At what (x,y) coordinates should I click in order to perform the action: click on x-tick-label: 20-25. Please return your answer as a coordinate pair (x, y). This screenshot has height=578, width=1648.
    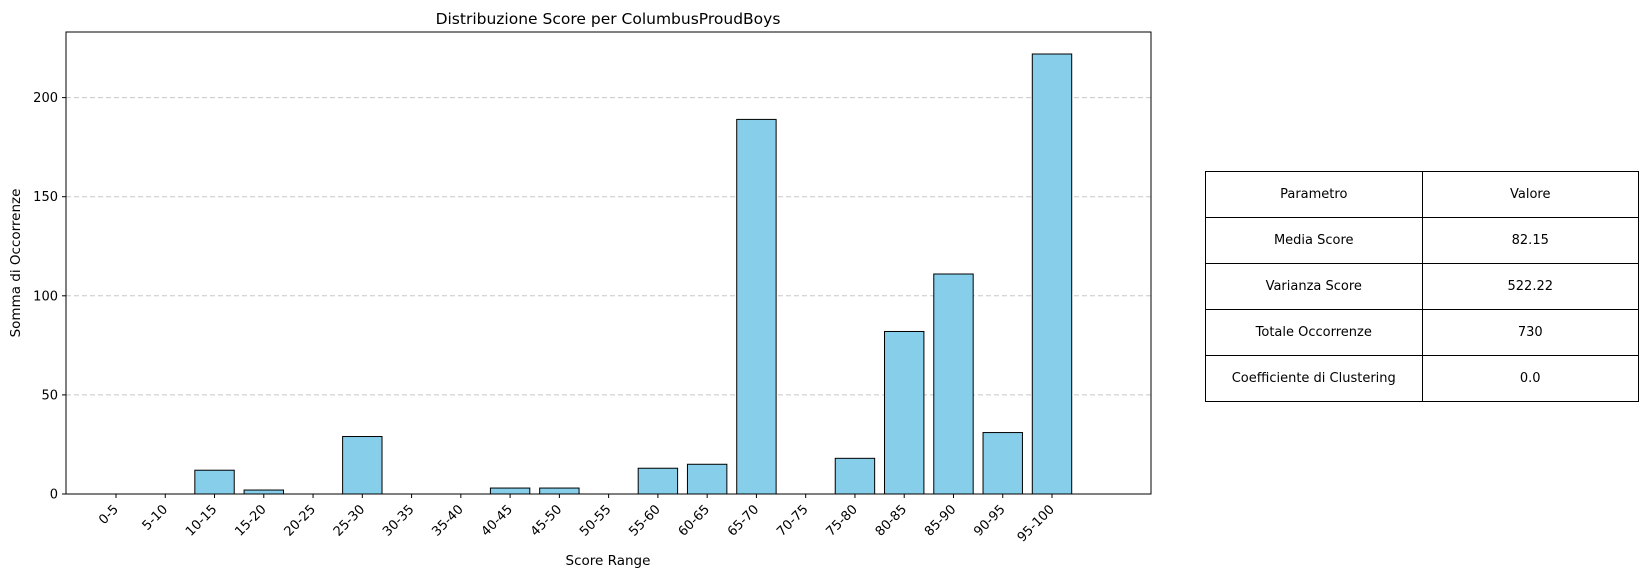
    Looking at the image, I should click on (300, 520).